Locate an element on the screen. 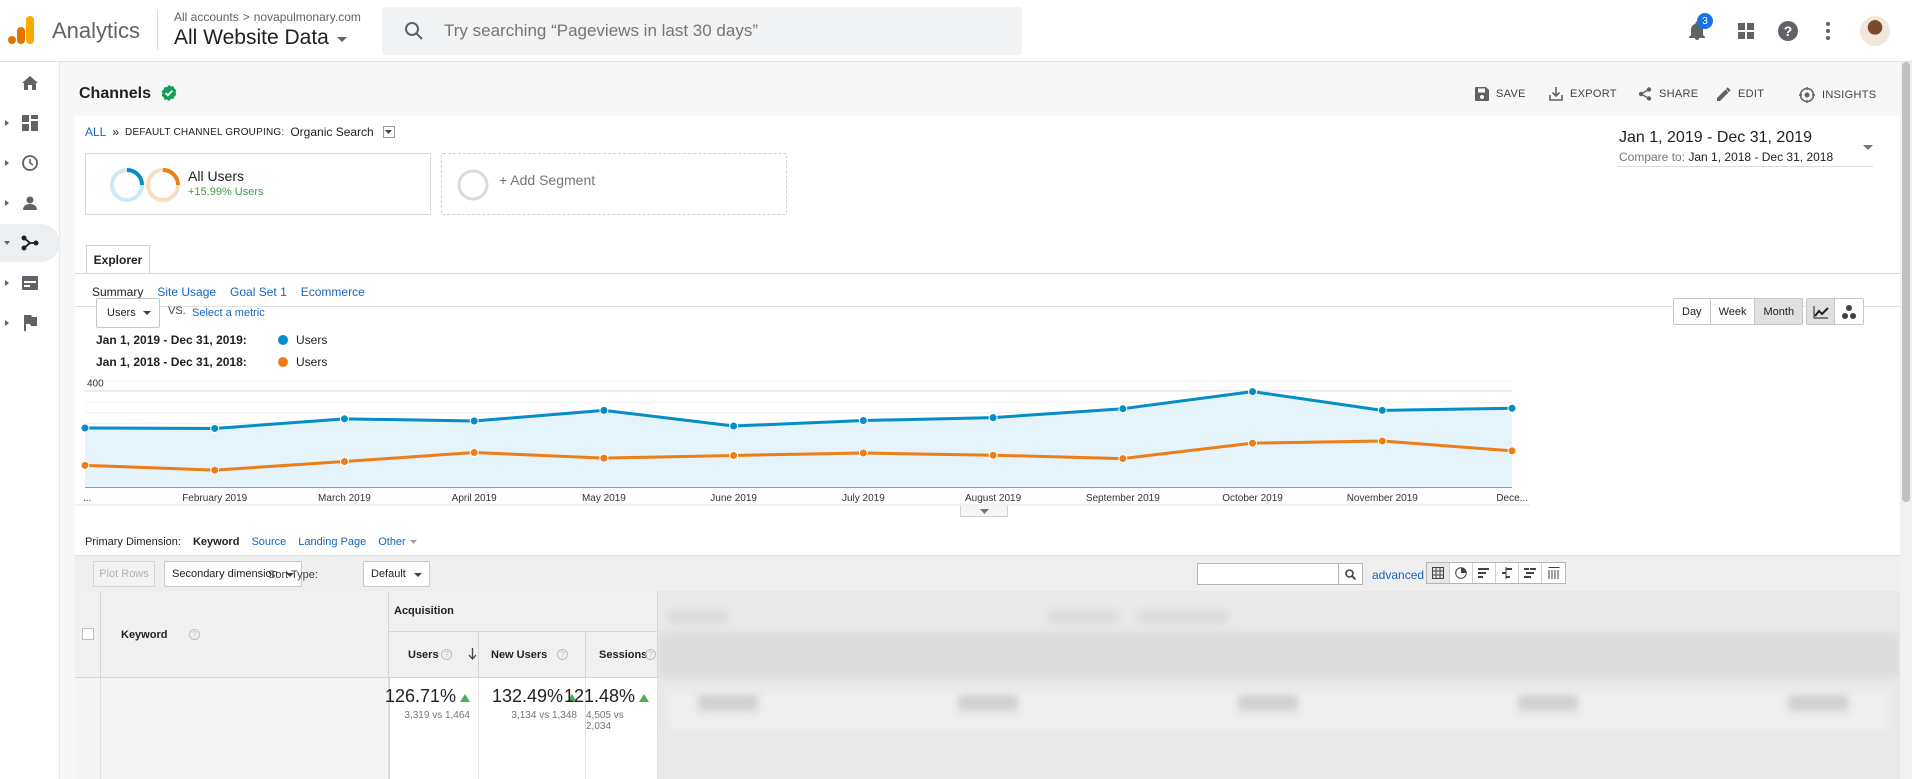 The height and width of the screenshot is (779, 1912). share-button: SHARE is located at coordinates (1668, 94).